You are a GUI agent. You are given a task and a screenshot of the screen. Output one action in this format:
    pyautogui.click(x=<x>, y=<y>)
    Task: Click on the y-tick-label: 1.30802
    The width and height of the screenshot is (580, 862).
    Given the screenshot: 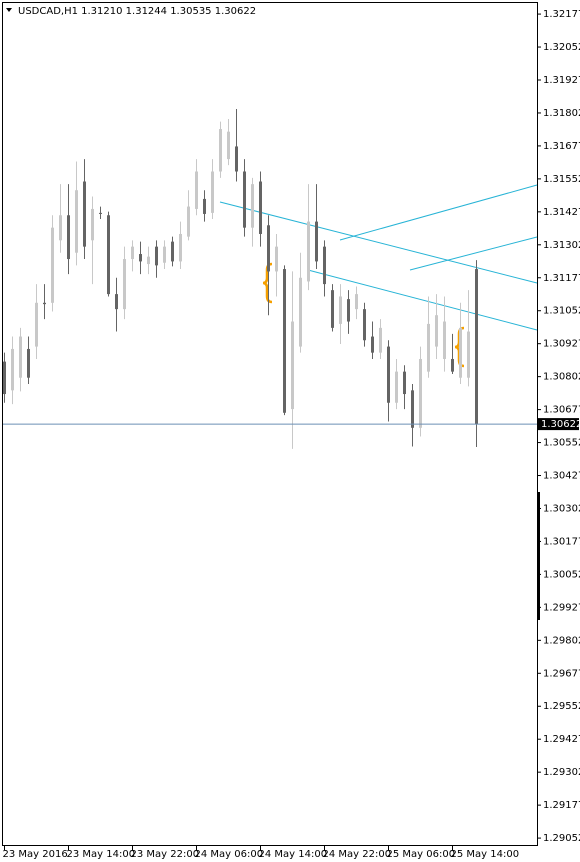 What is the action you would take?
    pyautogui.click(x=561, y=377)
    